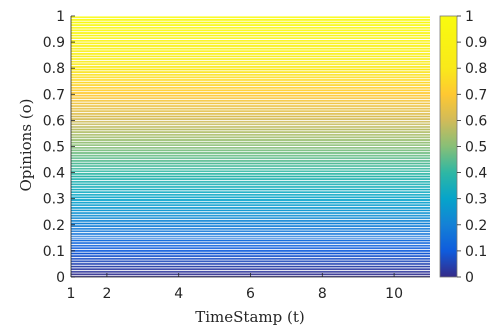  Describe the element at coordinates (469, 278) in the screenshot. I see `colorbar-tick-label: 0` at that location.